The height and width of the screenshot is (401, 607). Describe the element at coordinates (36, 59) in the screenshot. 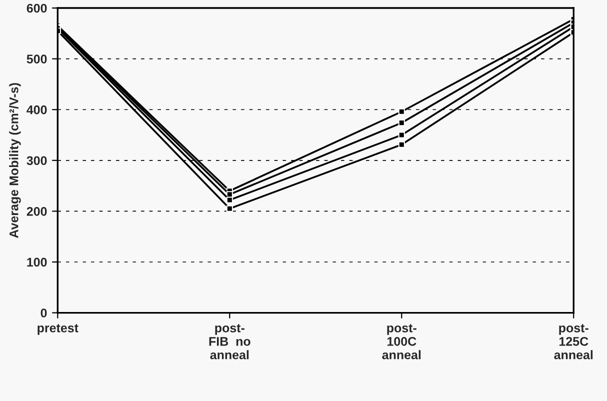

I see `y-tick-label: 500` at that location.